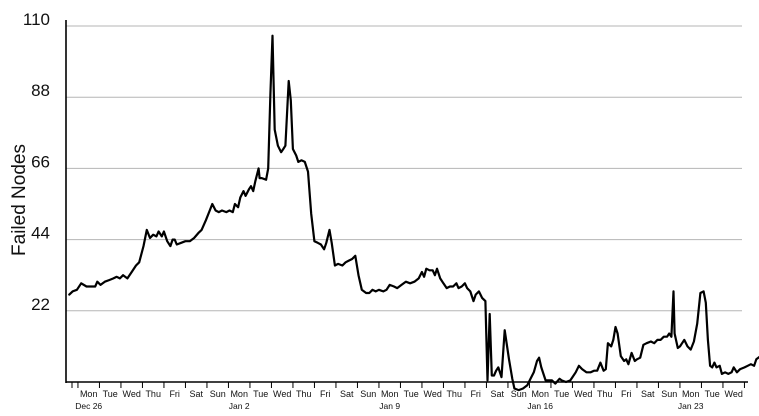 The height and width of the screenshot is (416, 759). What do you see at coordinates (40, 161) in the screenshot?
I see `y-tick-label: 66` at bounding box center [40, 161].